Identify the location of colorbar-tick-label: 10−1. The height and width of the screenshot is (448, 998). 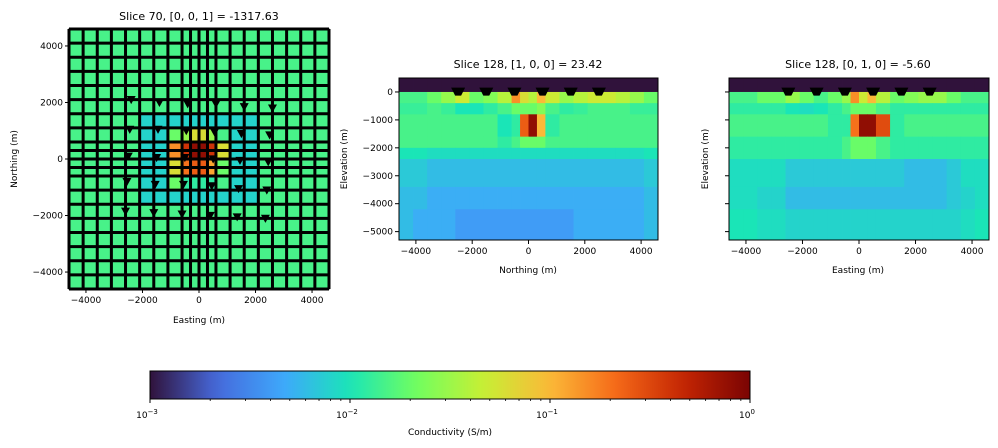
(547, 414).